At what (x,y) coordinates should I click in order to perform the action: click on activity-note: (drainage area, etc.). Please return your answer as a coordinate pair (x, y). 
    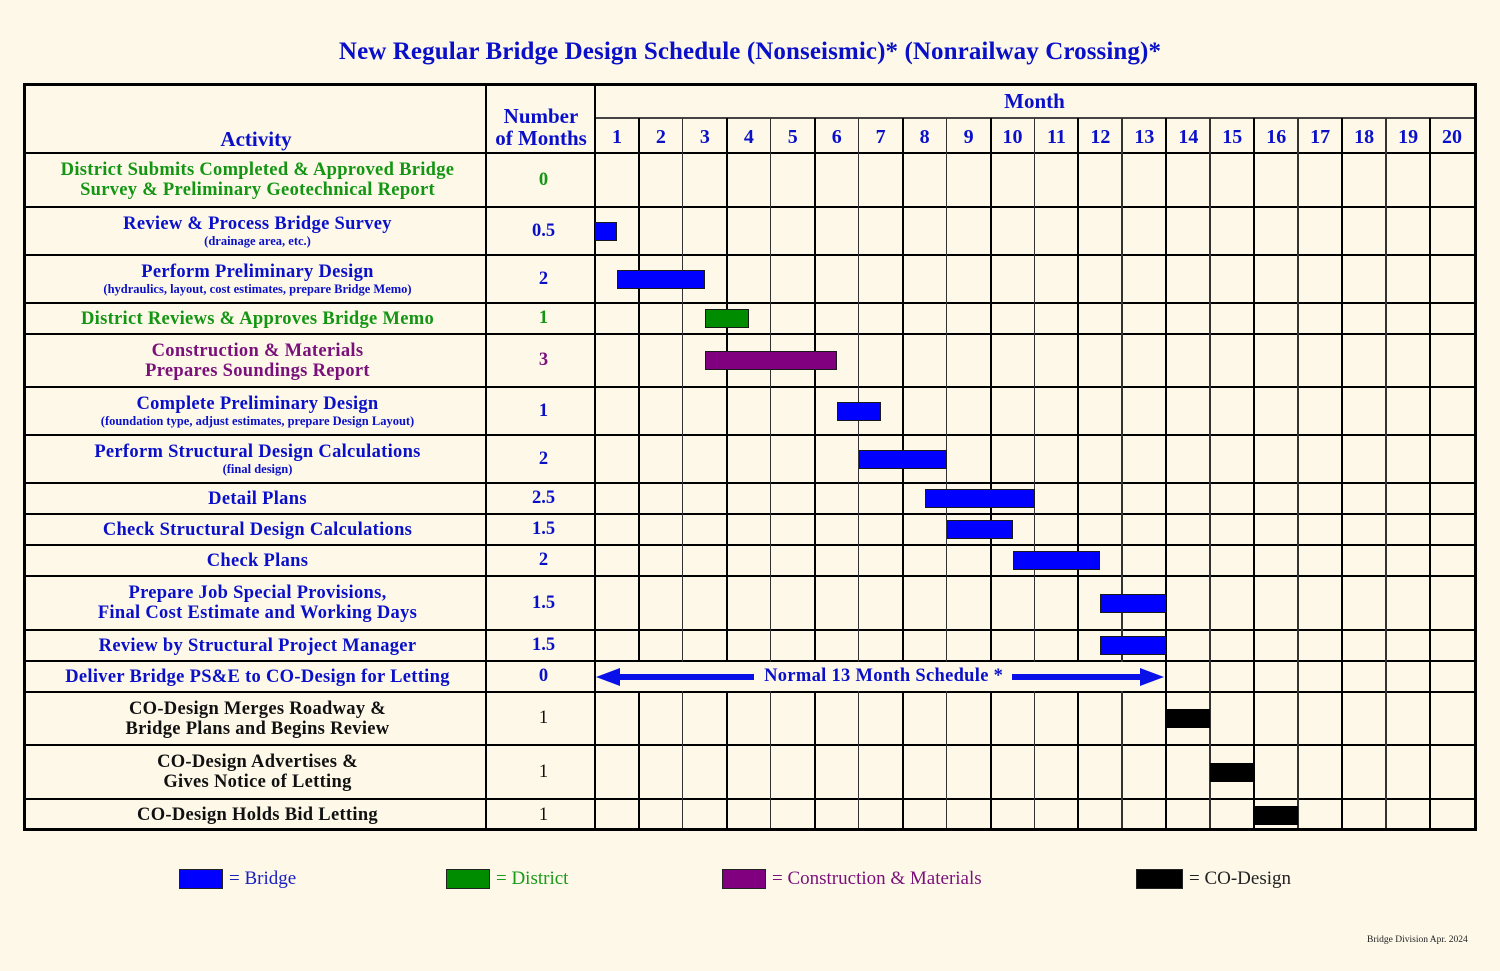
    Looking at the image, I should click on (257, 240).